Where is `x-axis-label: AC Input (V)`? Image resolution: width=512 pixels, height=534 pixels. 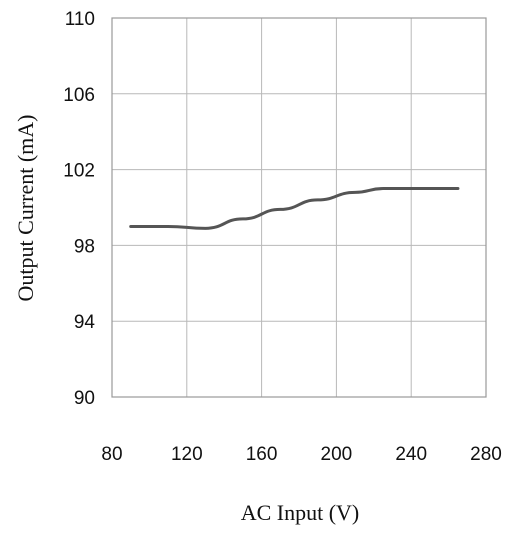
x-axis-label: AC Input (V) is located at coordinates (300, 512).